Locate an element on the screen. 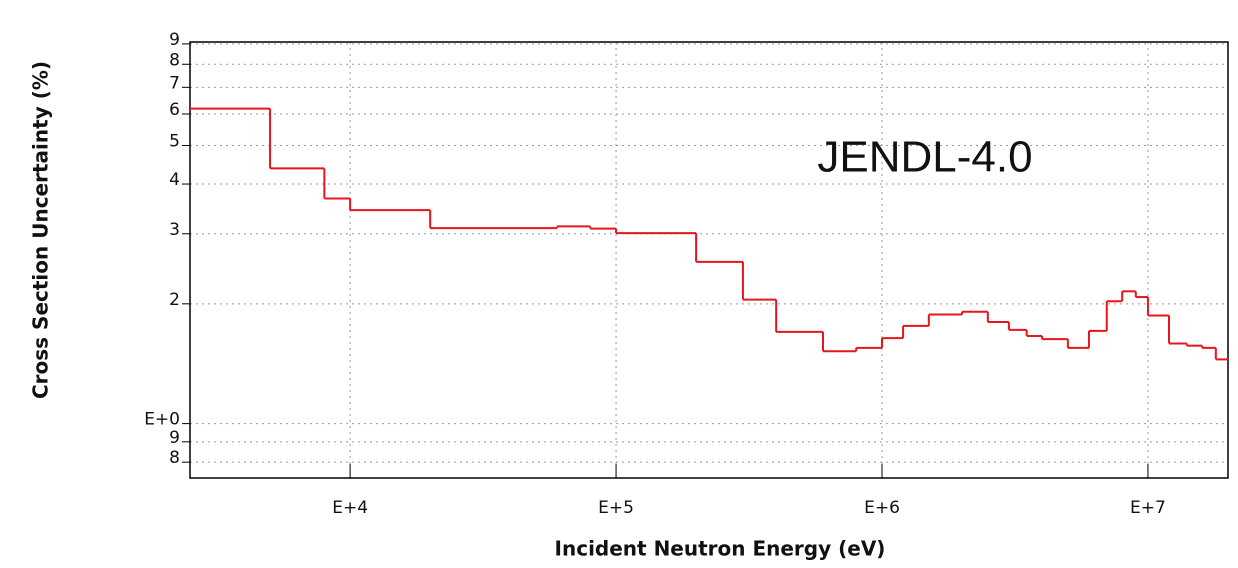 The image size is (1238, 568). x-tick-label: E+4 is located at coordinates (350, 508).